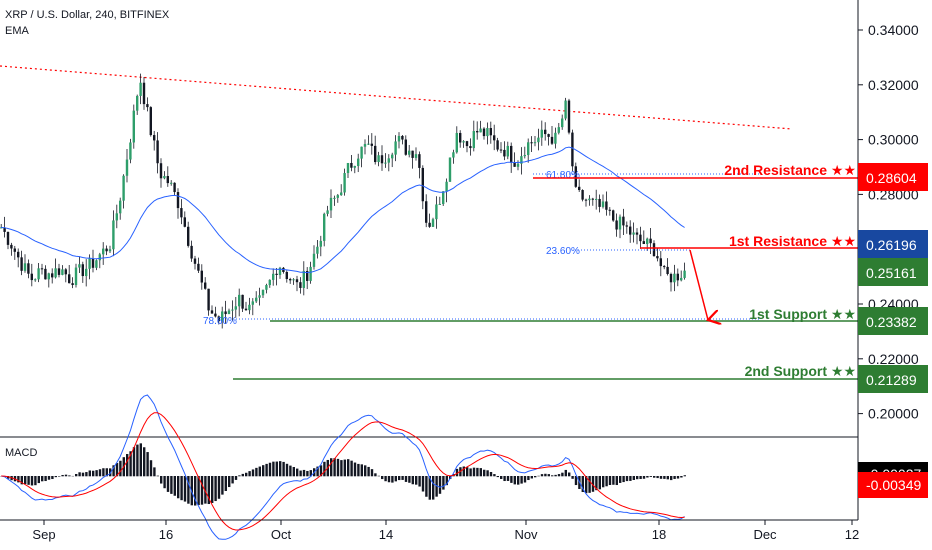 The image size is (932, 550). What do you see at coordinates (800, 371) in the screenshot?
I see `level-label-2nd-support: 2nd Support ★★` at bounding box center [800, 371].